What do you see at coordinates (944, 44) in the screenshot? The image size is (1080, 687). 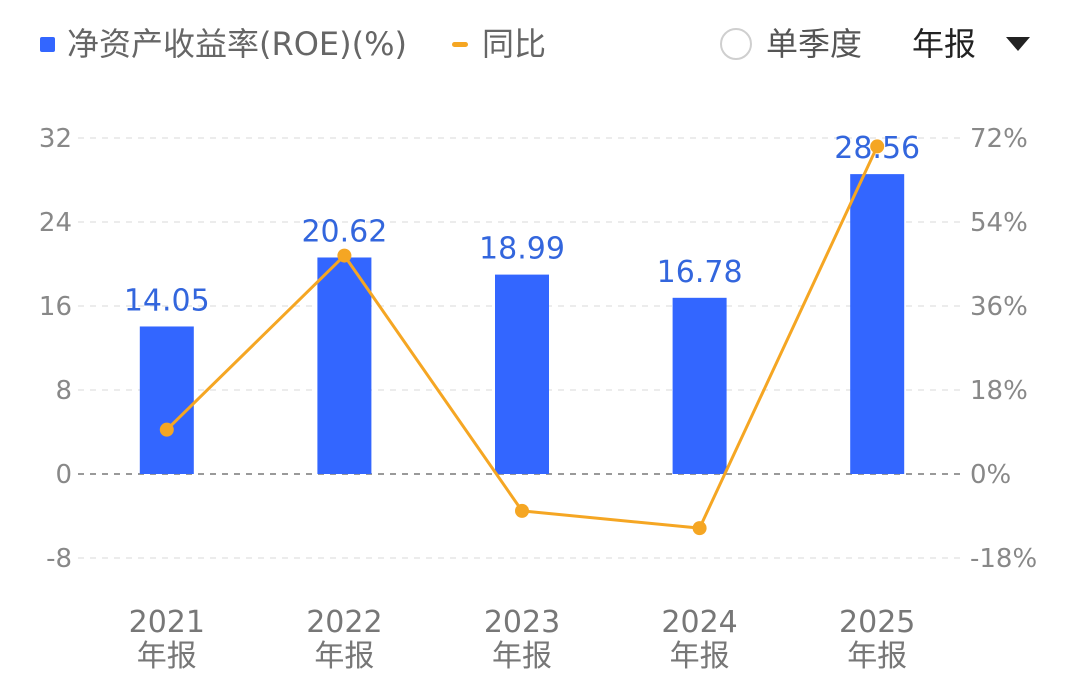 I see `period-dropdown-label: 年报` at bounding box center [944, 44].